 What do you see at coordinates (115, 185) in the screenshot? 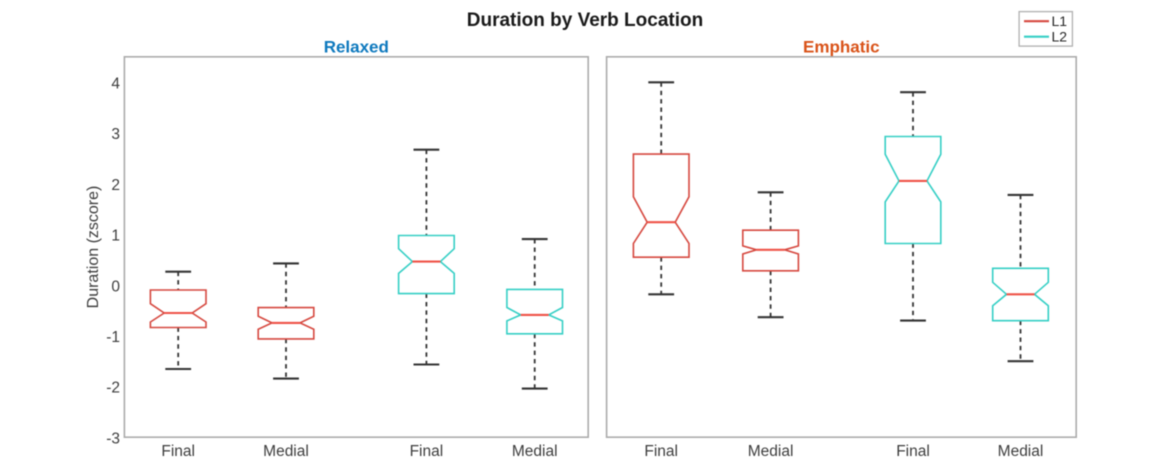
I see `svg-text: 2` at bounding box center [115, 185].